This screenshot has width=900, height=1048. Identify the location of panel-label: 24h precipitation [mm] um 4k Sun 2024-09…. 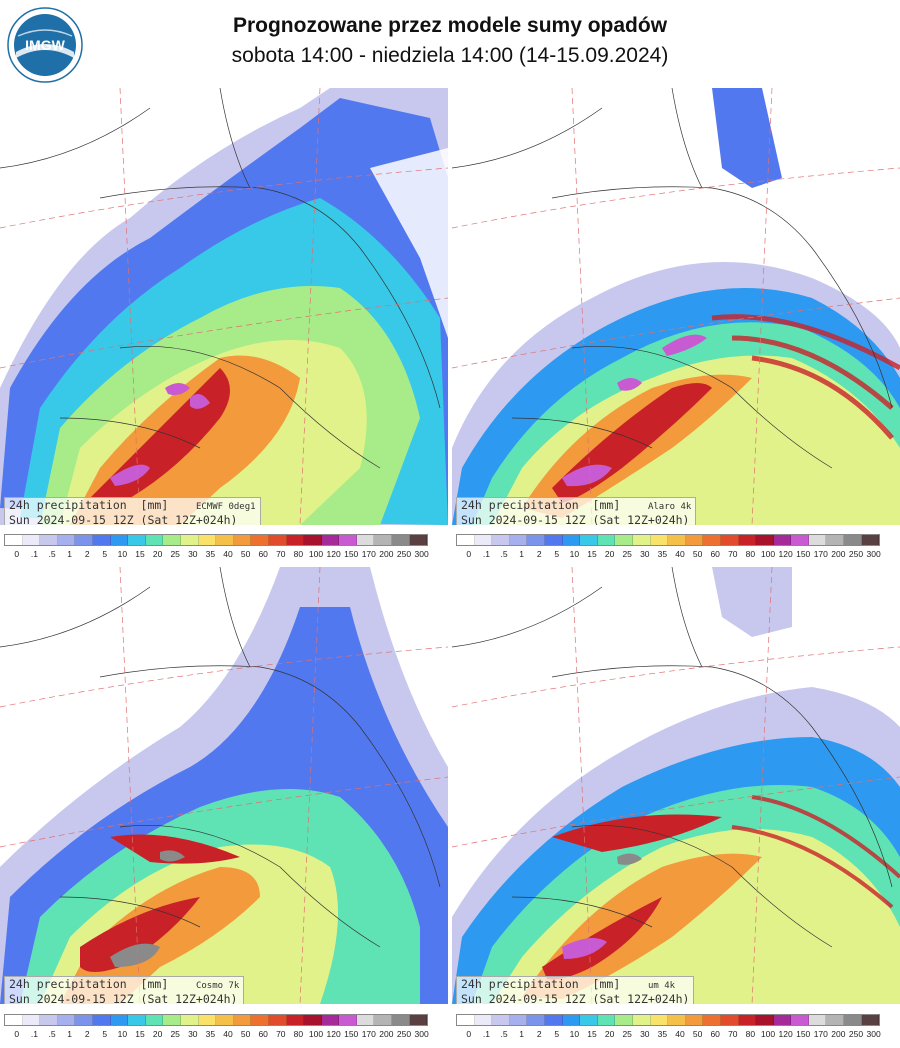
(575, 990).